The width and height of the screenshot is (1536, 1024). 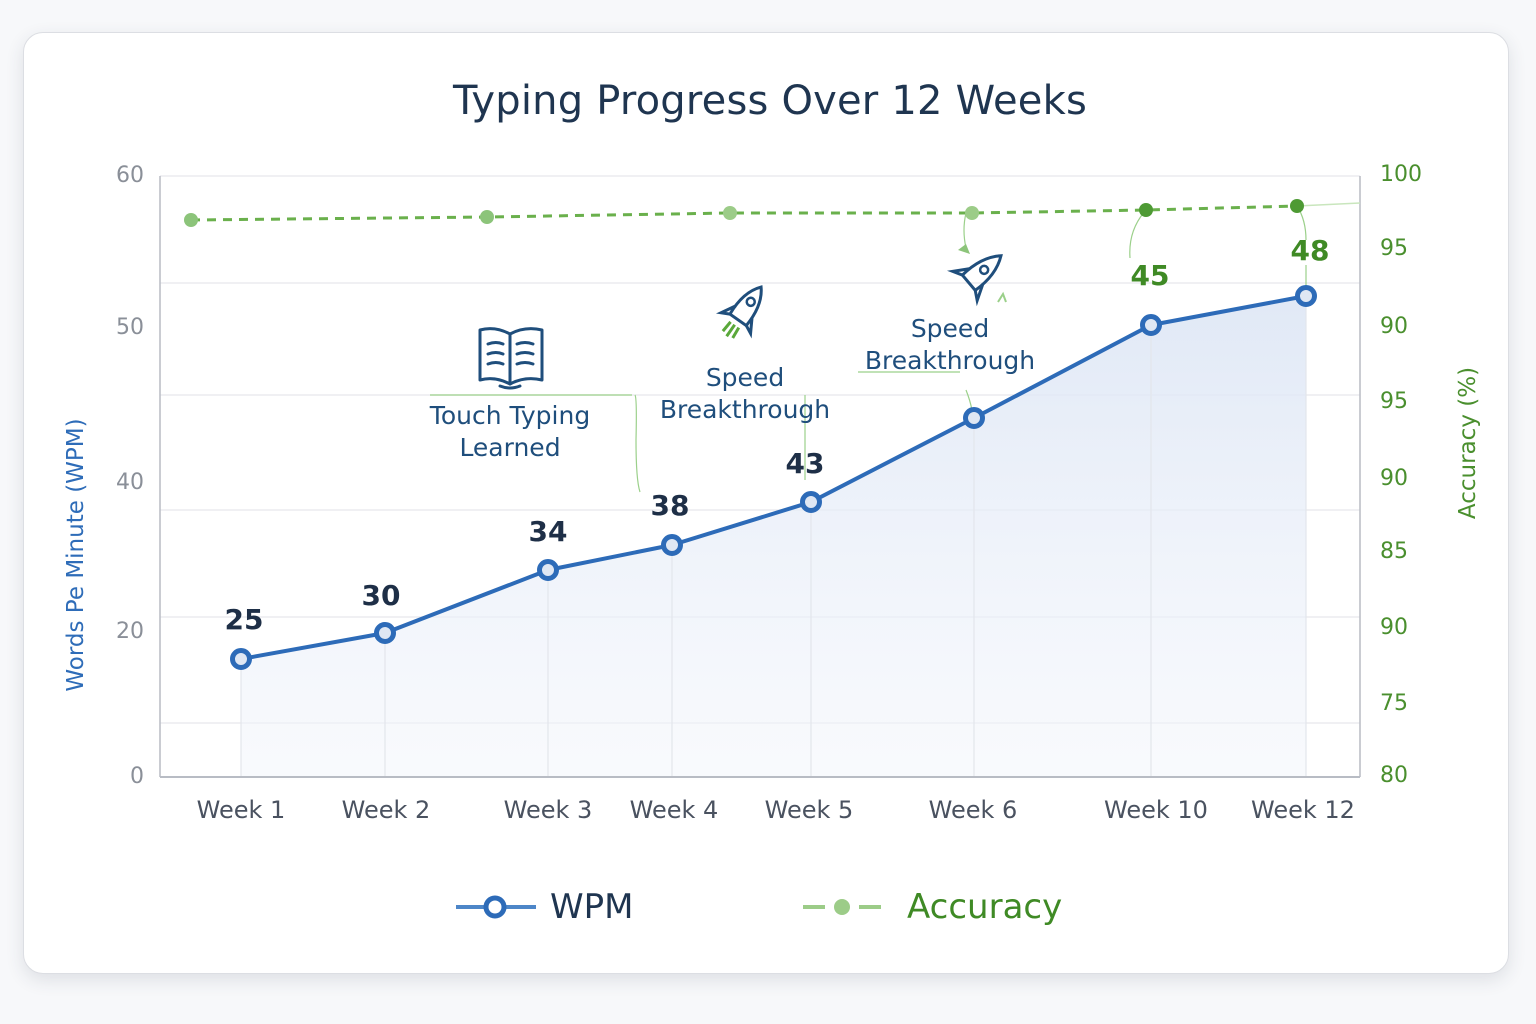 I want to click on y-tick-left: 60, so click(x=130, y=175).